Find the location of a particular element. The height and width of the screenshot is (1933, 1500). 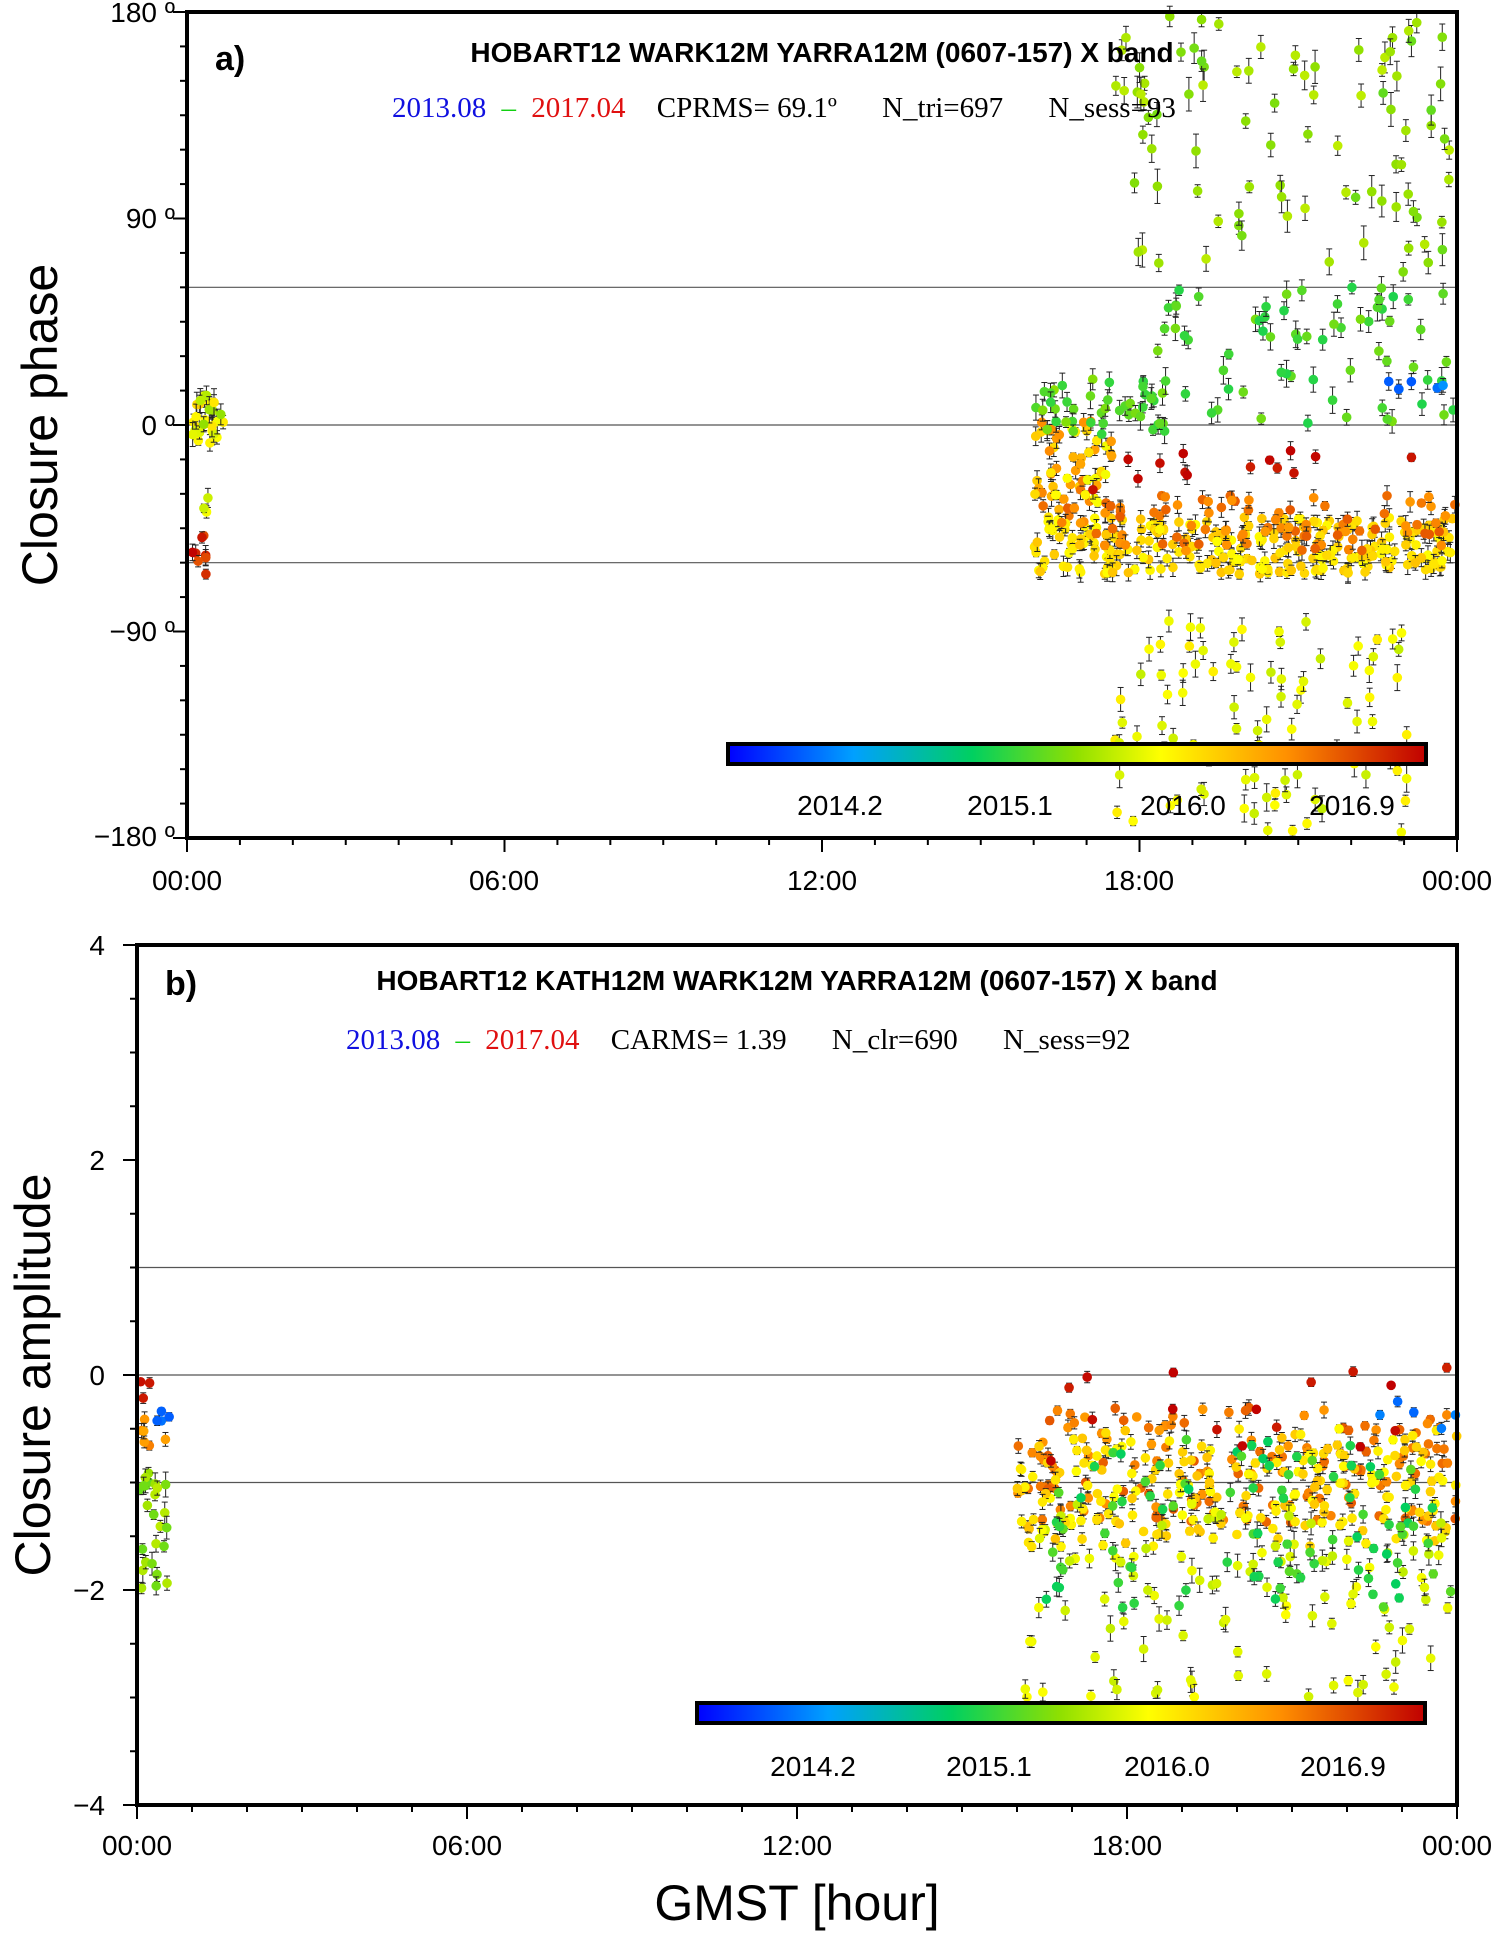

panel-a-rms: CPRMS= 69.1º is located at coordinates (747, 108).